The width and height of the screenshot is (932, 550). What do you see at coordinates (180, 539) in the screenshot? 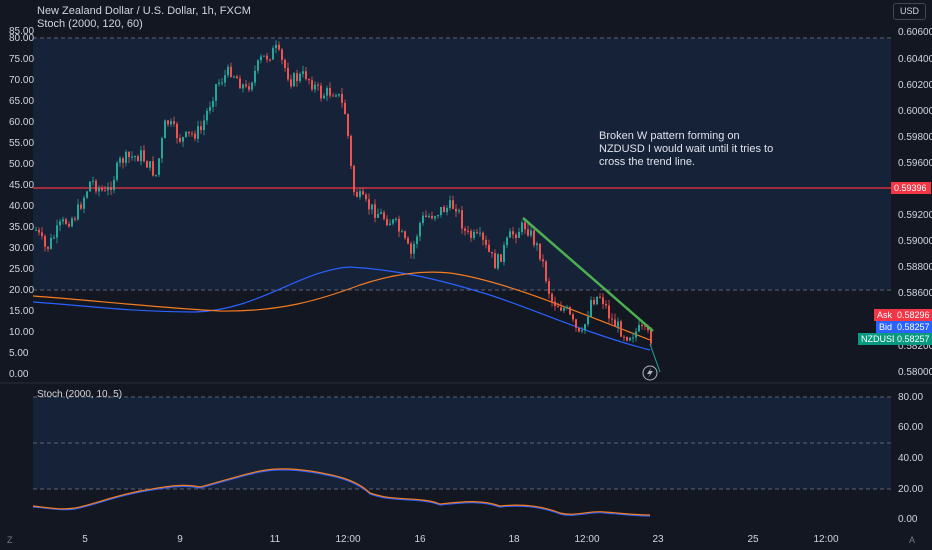
I see `time-axis-label: 9` at bounding box center [180, 539].